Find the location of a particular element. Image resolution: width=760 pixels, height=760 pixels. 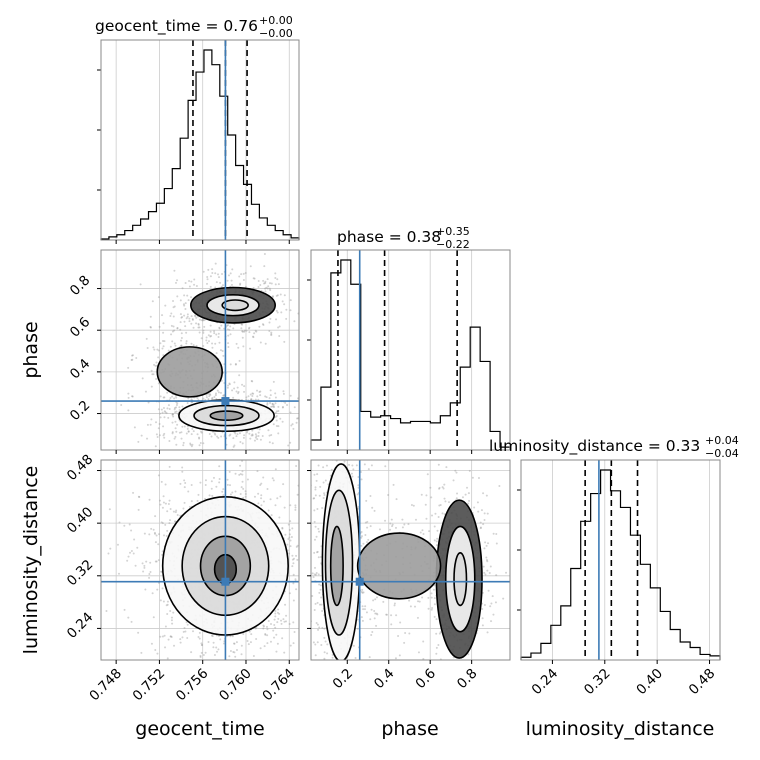

x-tick-label-phase: 0.2 is located at coordinates (343, 679).